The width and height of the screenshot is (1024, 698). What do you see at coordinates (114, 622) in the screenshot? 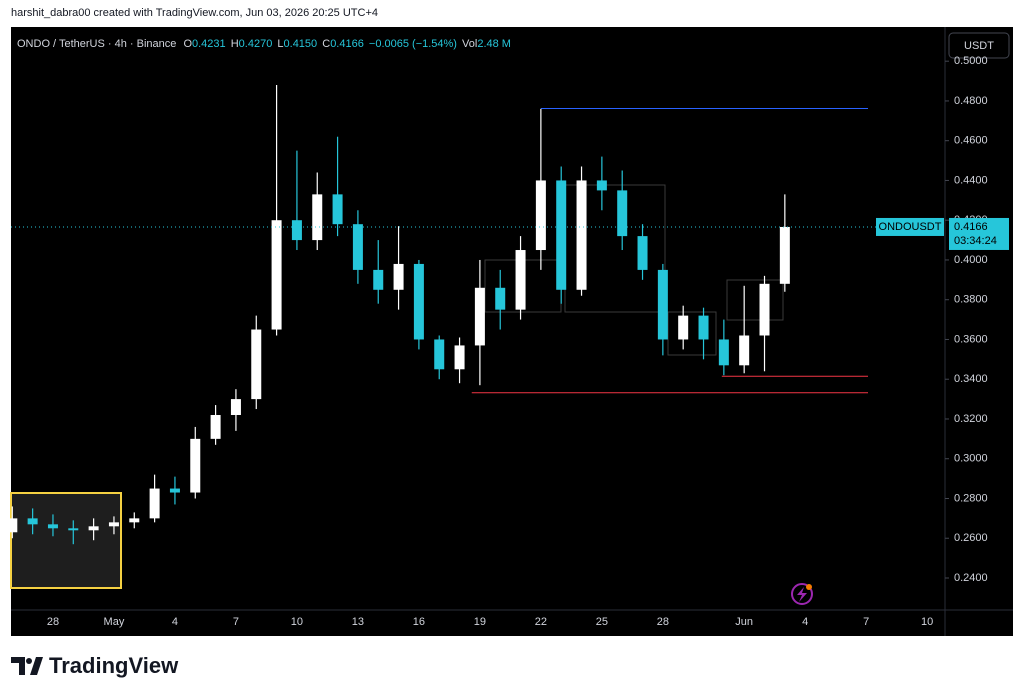
I see `date-tick-label: May` at bounding box center [114, 622].